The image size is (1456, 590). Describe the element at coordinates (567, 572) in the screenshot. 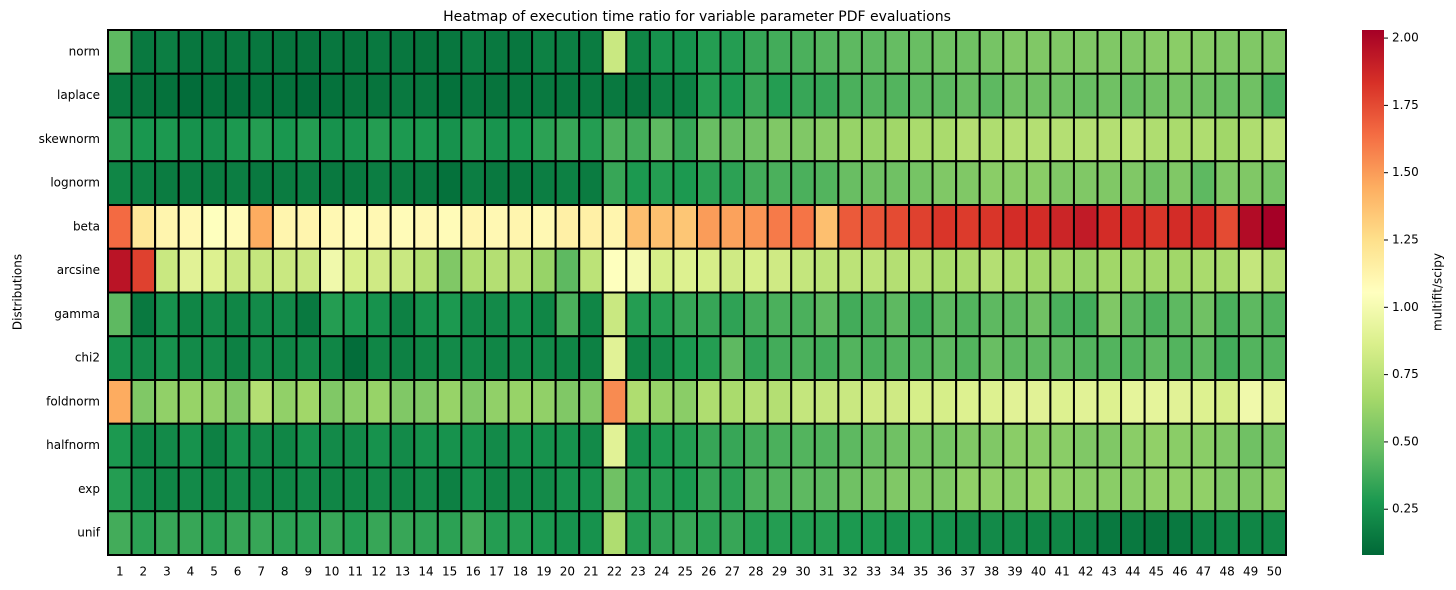

I see `x-tick-label: 20` at that location.